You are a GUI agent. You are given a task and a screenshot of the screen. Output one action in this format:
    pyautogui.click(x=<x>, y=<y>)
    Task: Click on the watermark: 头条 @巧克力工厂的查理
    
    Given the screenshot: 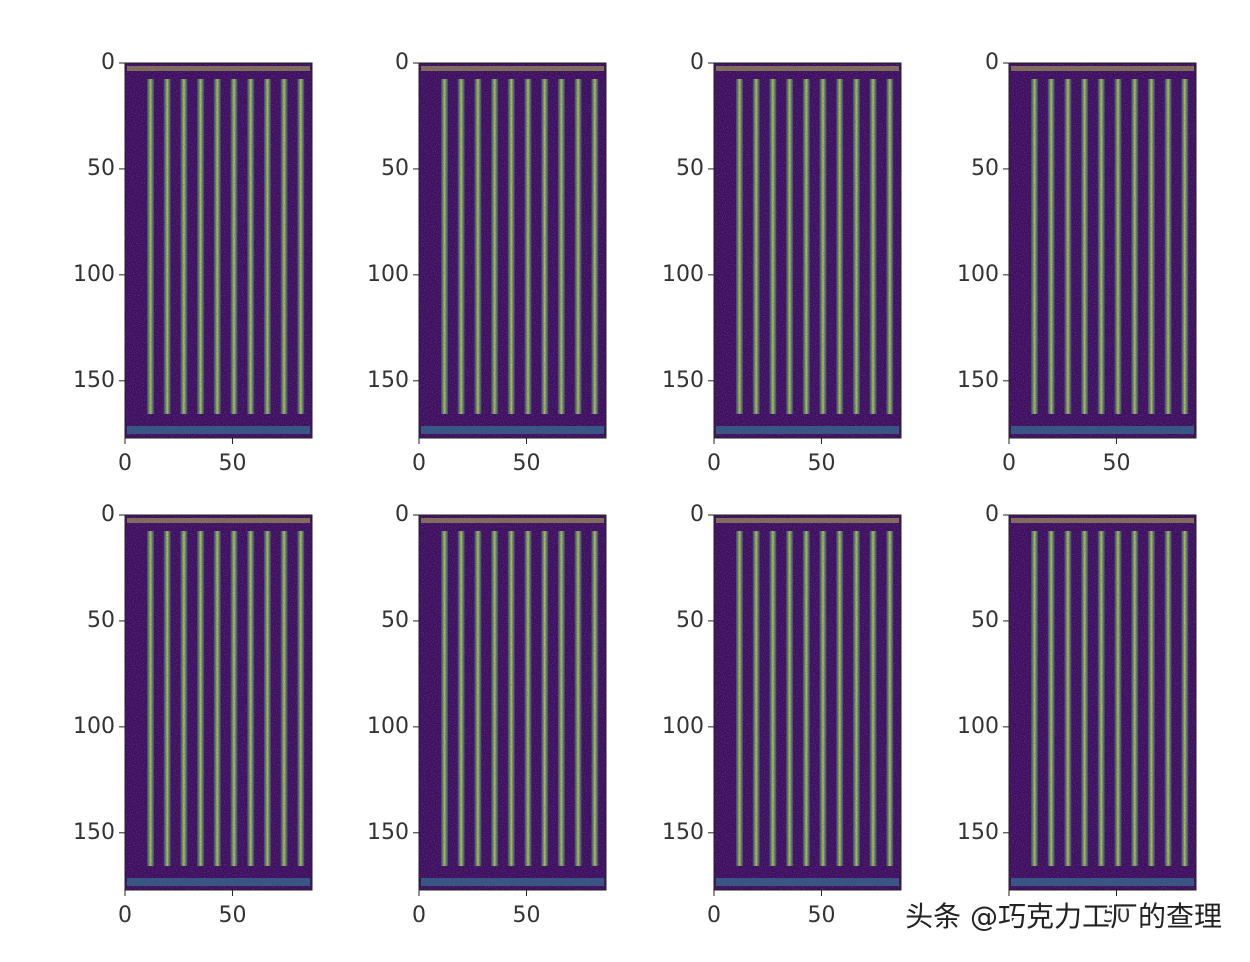 What is the action you would take?
    pyautogui.click(x=1063, y=916)
    